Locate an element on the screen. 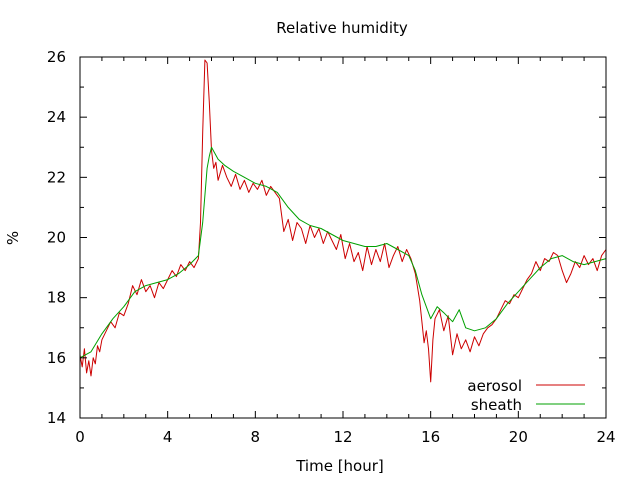 This screenshot has width=640, height=480. x-tick-label: 12 is located at coordinates (342, 437).